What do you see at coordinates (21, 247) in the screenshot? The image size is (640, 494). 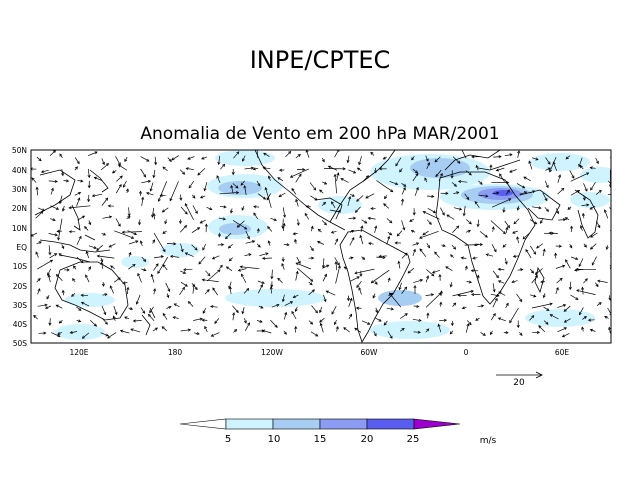 I see `lat-label: EQ` at bounding box center [21, 247].